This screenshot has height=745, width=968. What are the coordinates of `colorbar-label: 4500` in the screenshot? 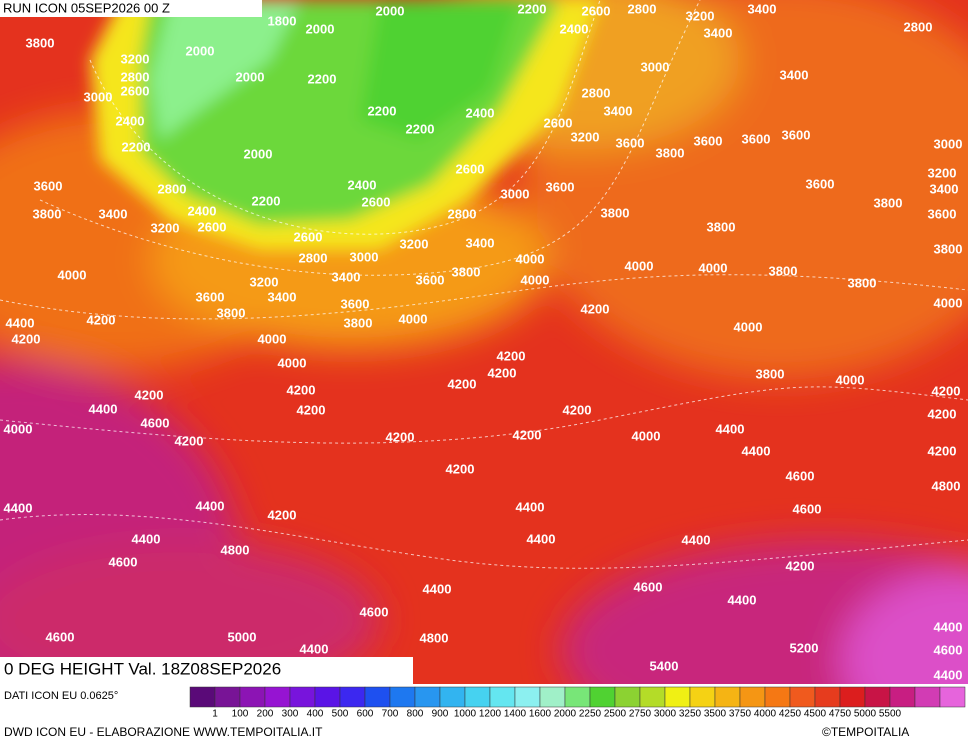 It's located at (815, 714).